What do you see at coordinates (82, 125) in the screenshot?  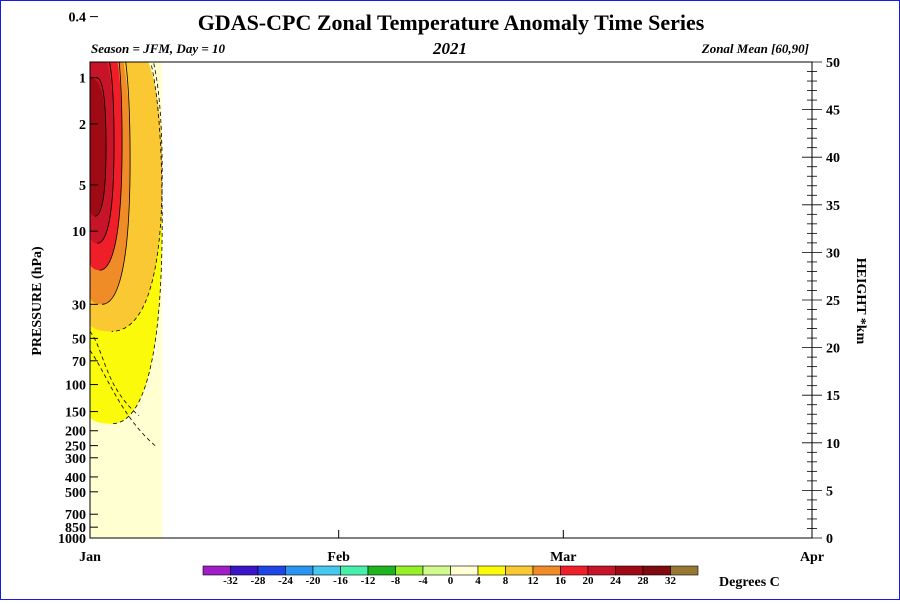 I see `pressure-tick-label: 2` at bounding box center [82, 125].